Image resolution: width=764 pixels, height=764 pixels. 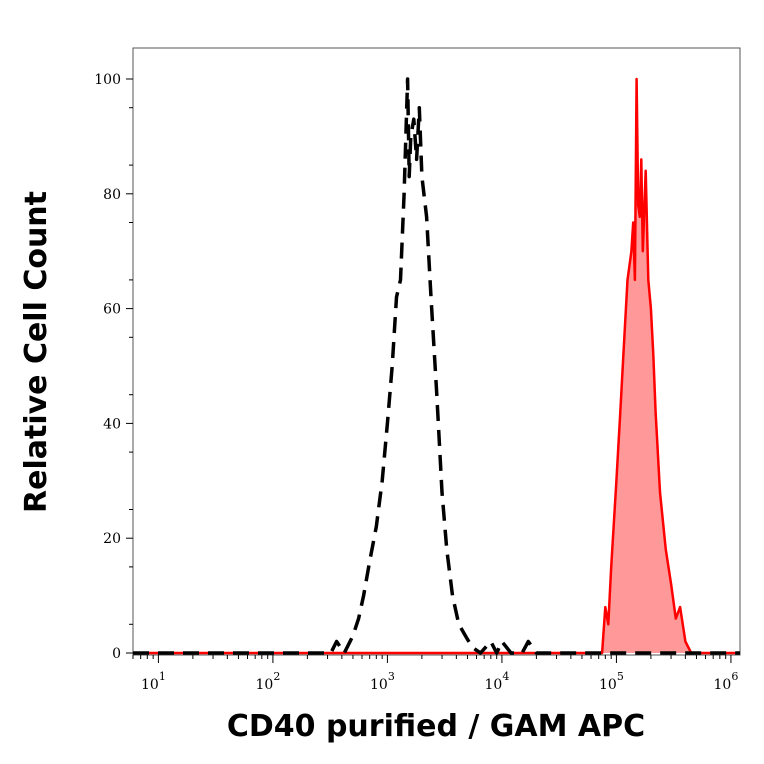 I want to click on x-tick-label: 10⁶, so click(x=726, y=681).